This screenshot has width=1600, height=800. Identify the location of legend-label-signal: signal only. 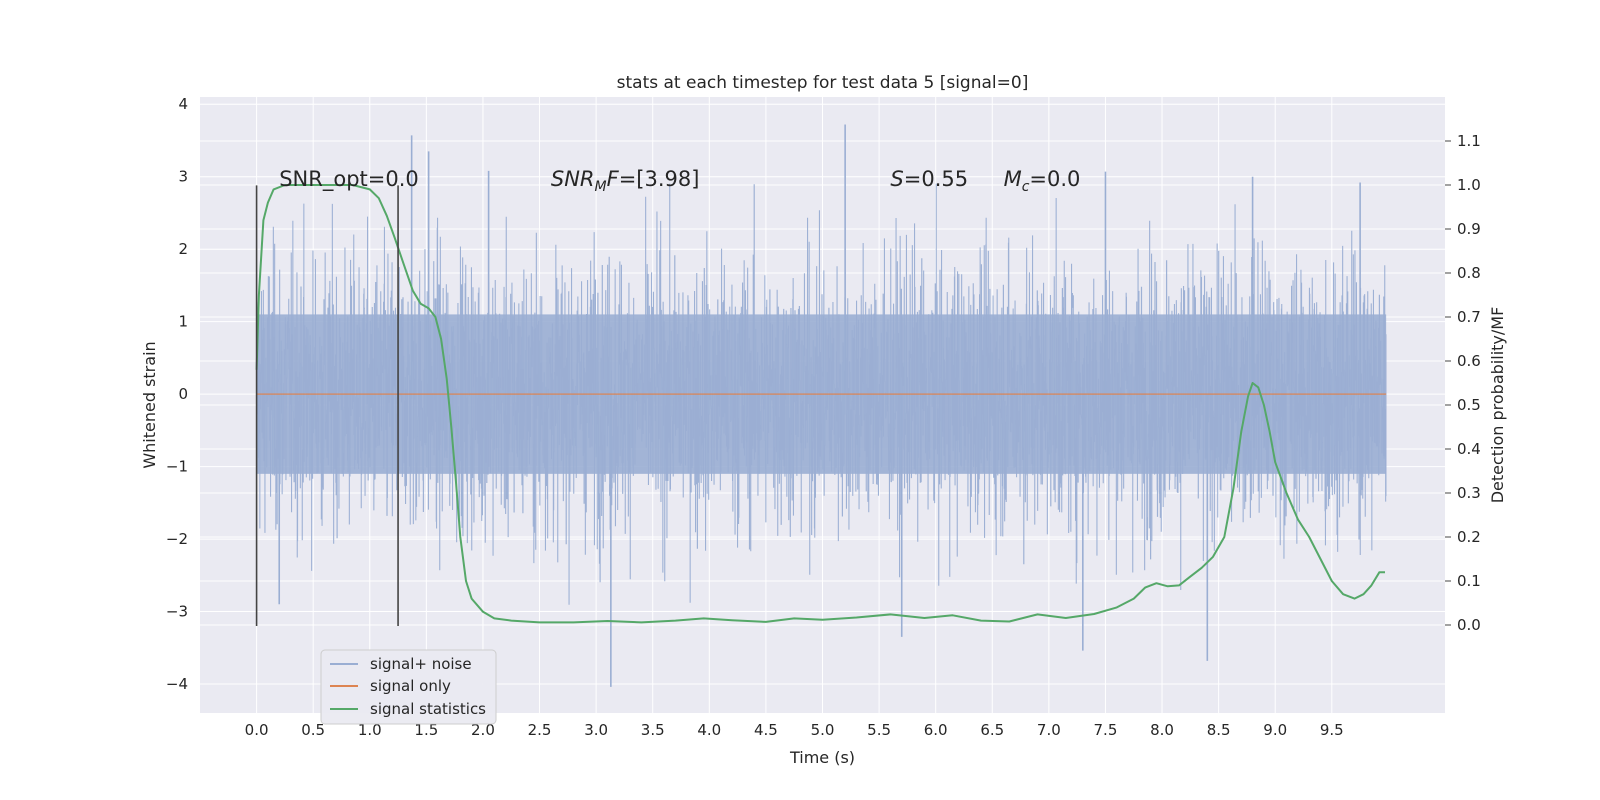
(410, 686).